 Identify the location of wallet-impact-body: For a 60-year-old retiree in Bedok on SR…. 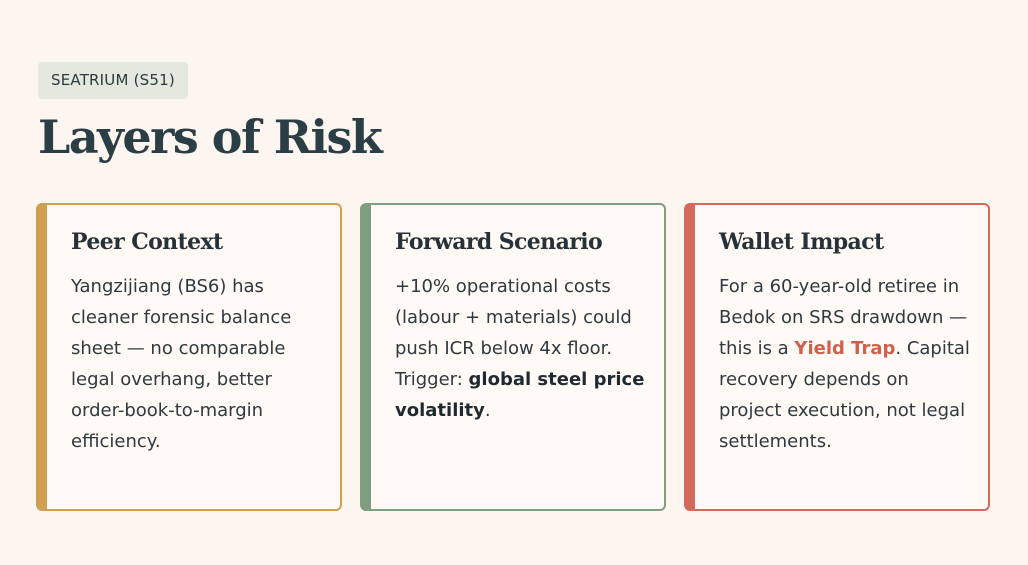
(846, 364).